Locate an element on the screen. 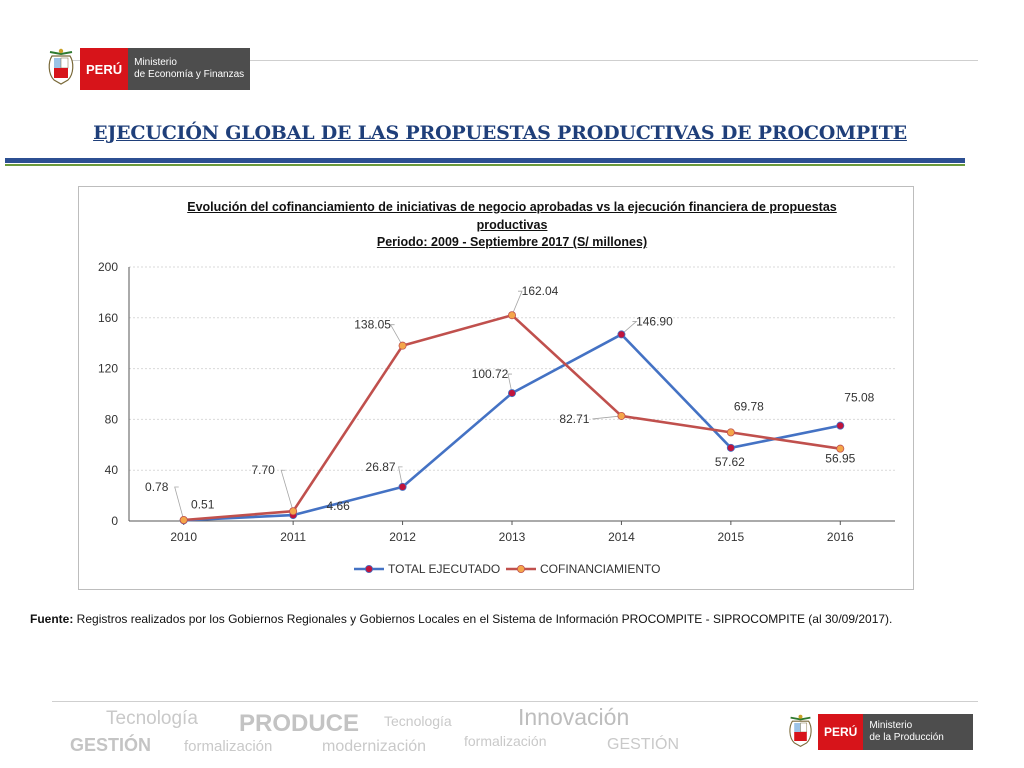 The image size is (1024, 768). chart-legend: TOTAL EJECUTADO COFINANCIAMIENTO is located at coordinates (507, 569).